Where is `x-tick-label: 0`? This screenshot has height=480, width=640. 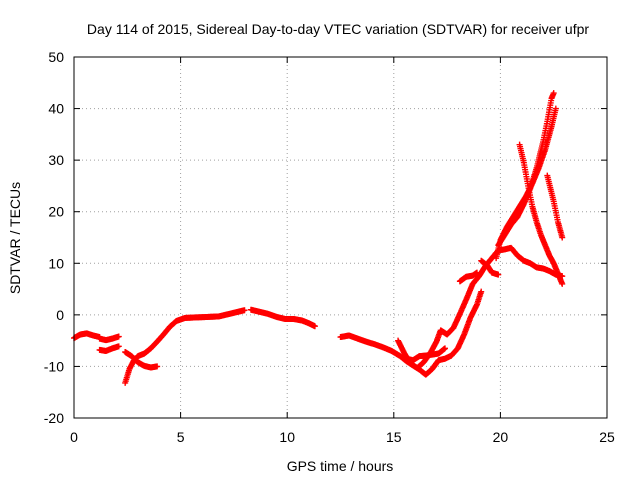
x-tick-label: 0 is located at coordinates (74, 437).